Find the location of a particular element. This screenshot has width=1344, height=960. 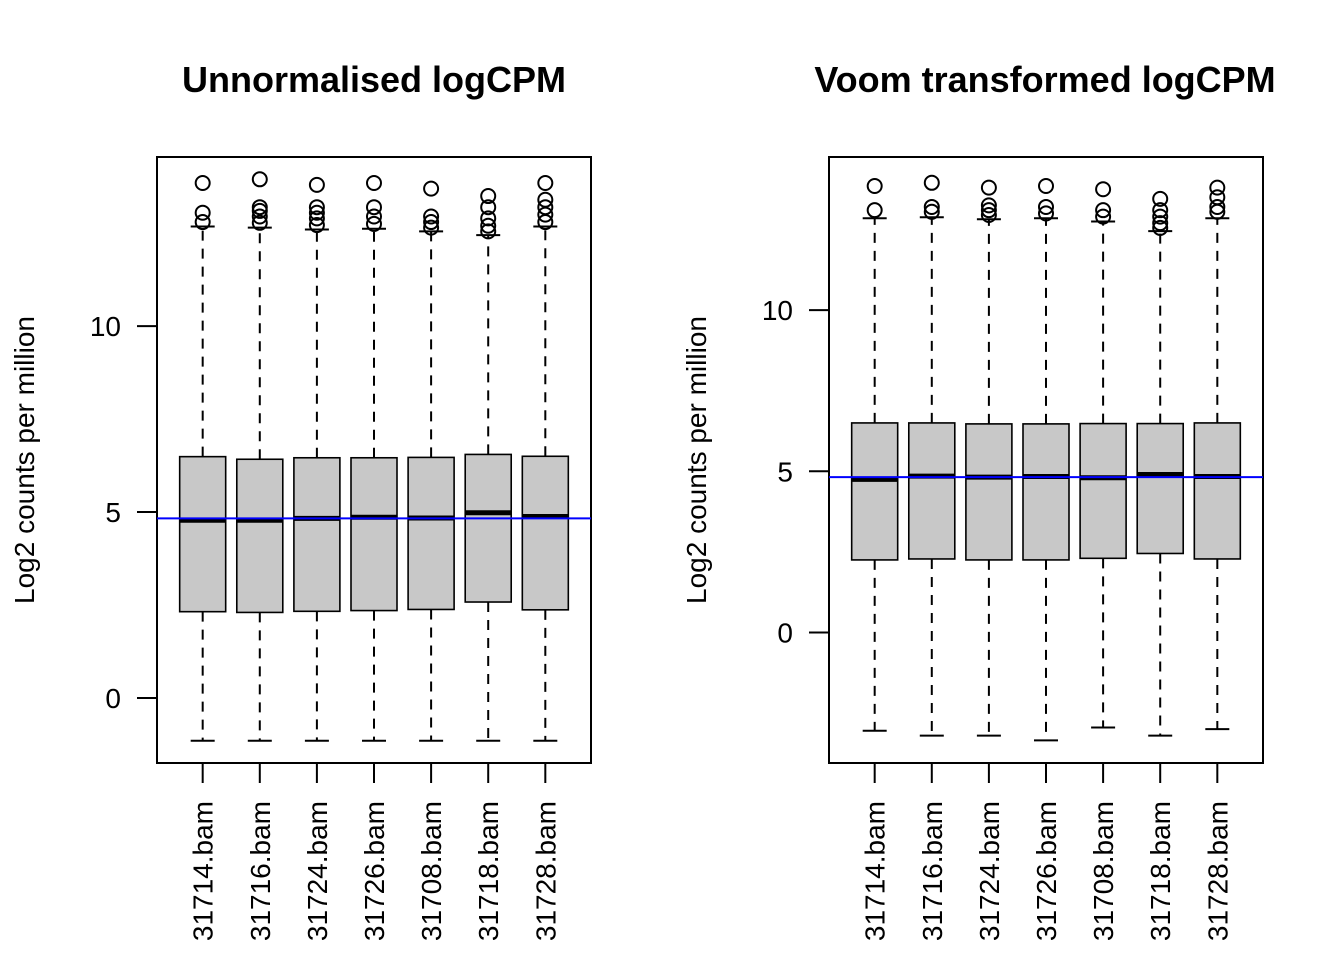

chart-title: Unnormalised logCPM is located at coordinates (374, 79).